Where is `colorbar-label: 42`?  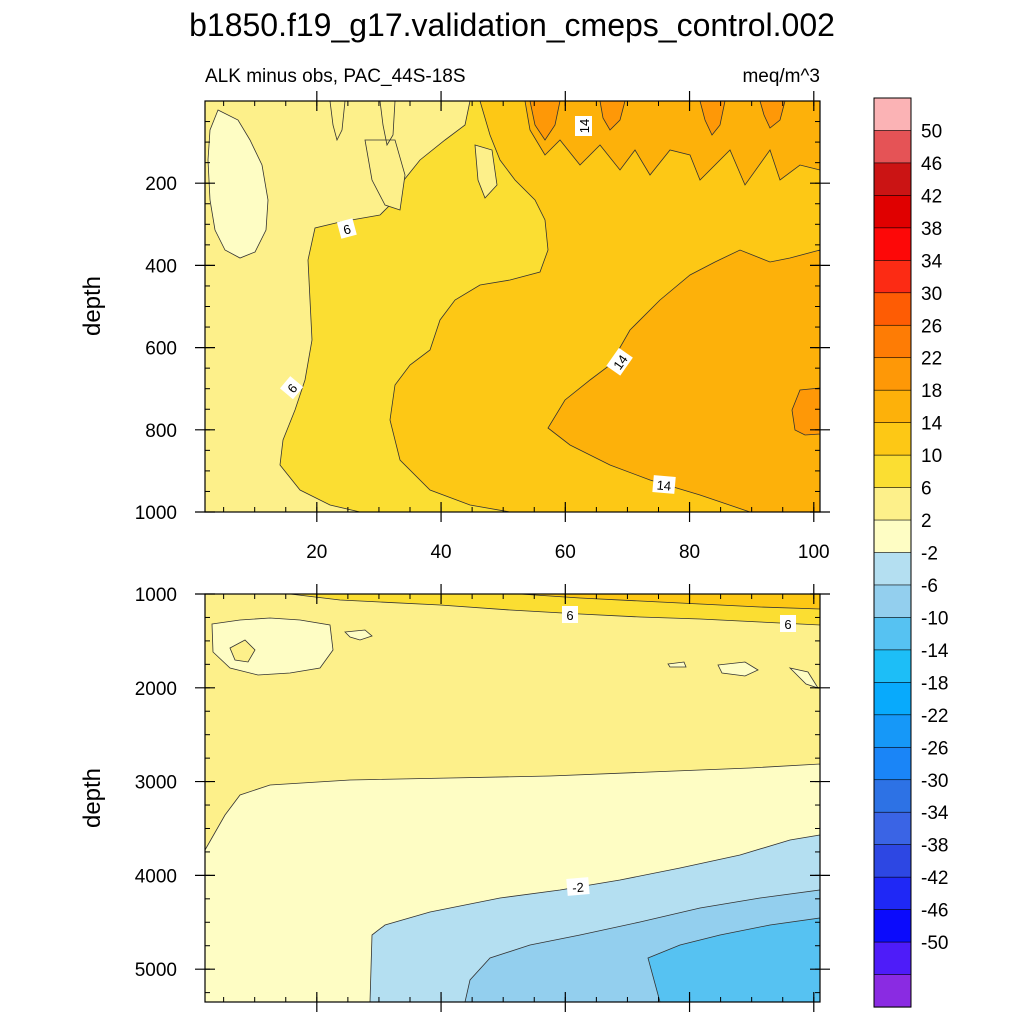
colorbar-label: 42 is located at coordinates (931, 196).